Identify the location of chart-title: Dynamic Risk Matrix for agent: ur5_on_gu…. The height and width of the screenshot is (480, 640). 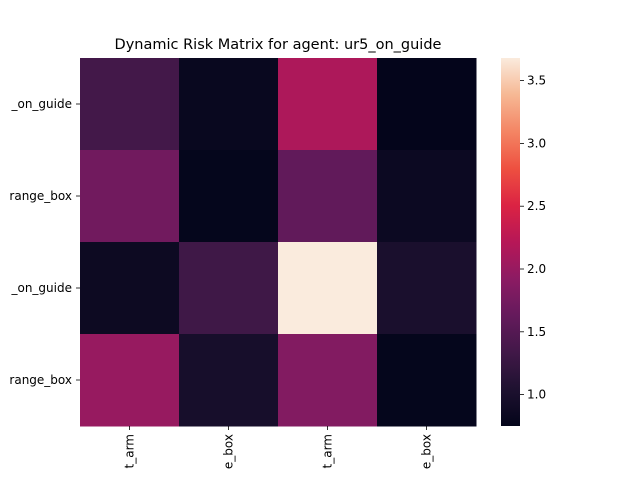
(278, 45).